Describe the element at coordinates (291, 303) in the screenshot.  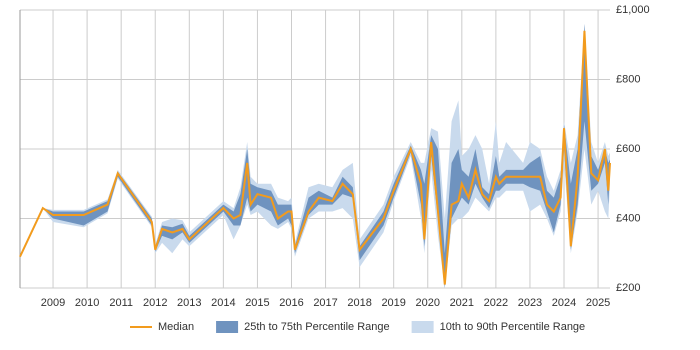
I see `x-tick-label: 2016` at that location.